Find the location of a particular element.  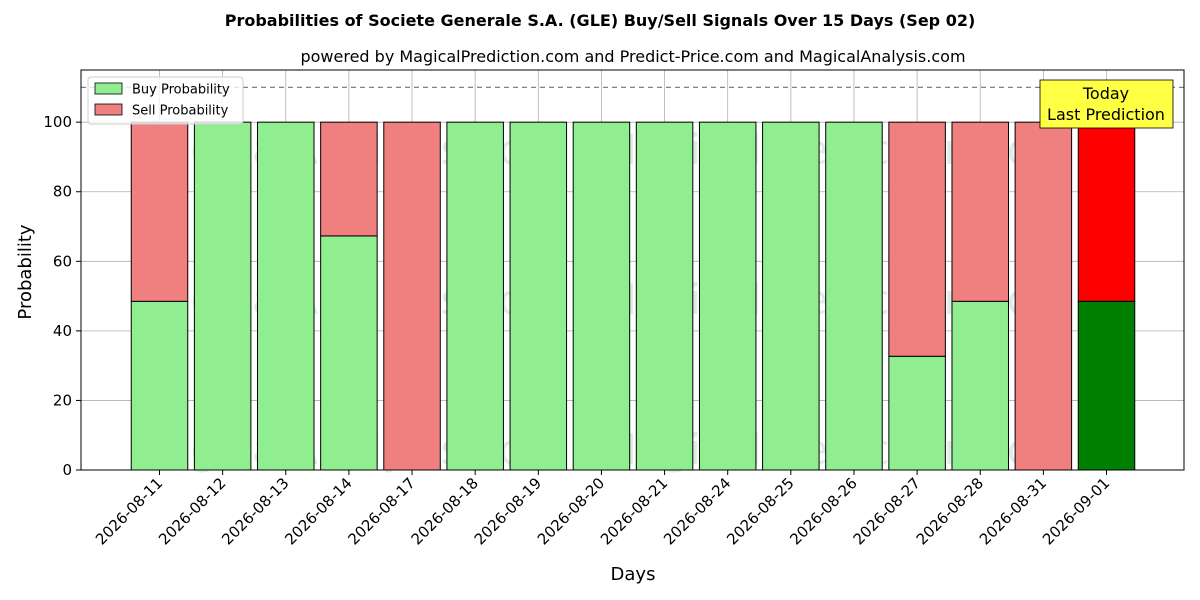

y-tick-label: 60 is located at coordinates (62, 261).